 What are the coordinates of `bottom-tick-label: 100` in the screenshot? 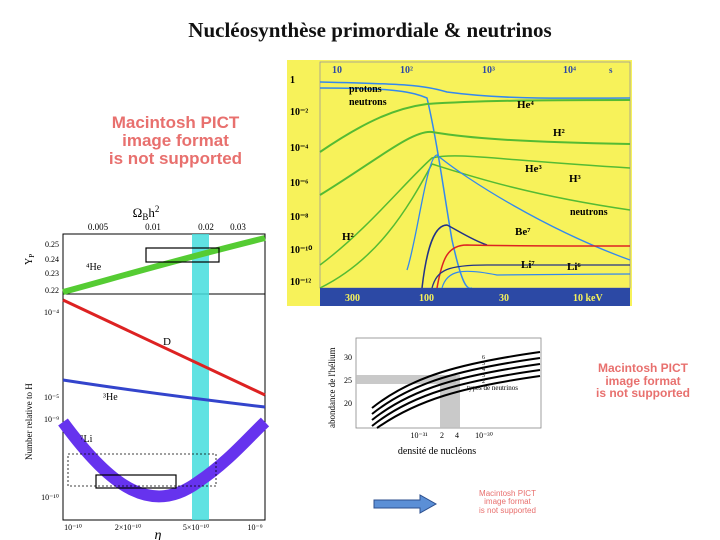 It's located at (426, 298).